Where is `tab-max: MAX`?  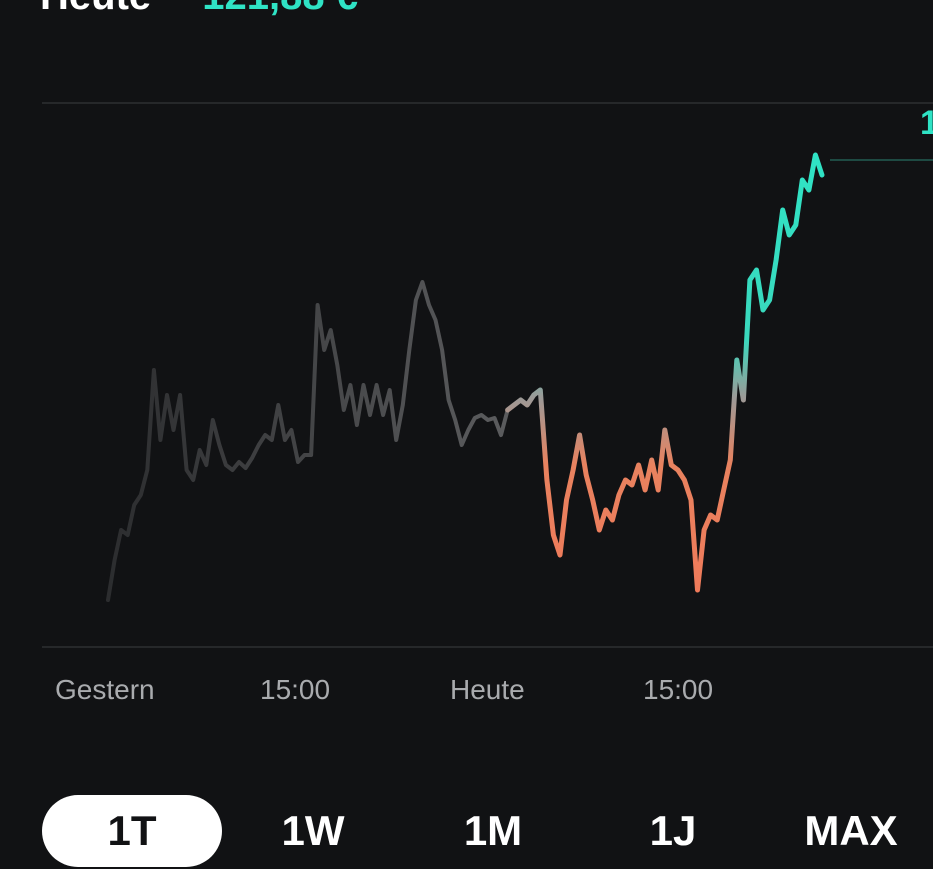 tab-max: MAX is located at coordinates (851, 830).